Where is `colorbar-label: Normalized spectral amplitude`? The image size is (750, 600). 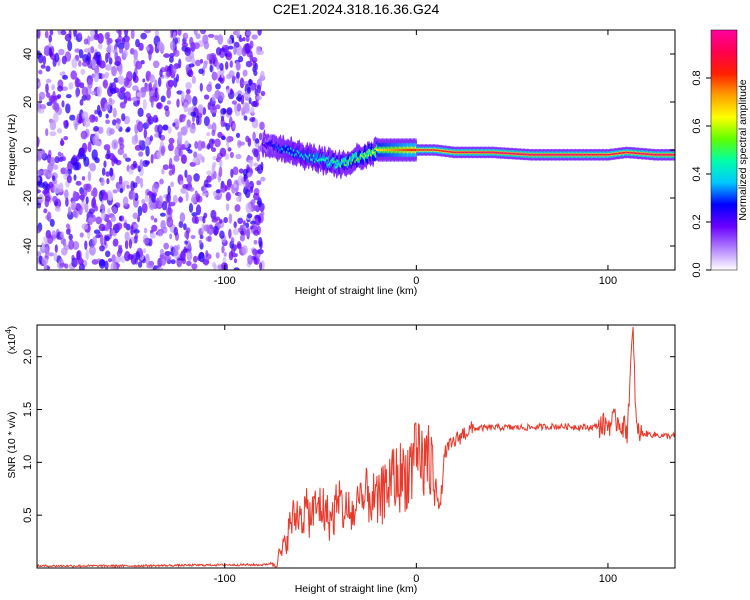 colorbar-label: Normalized spectral amplitude is located at coordinates (743, 149).